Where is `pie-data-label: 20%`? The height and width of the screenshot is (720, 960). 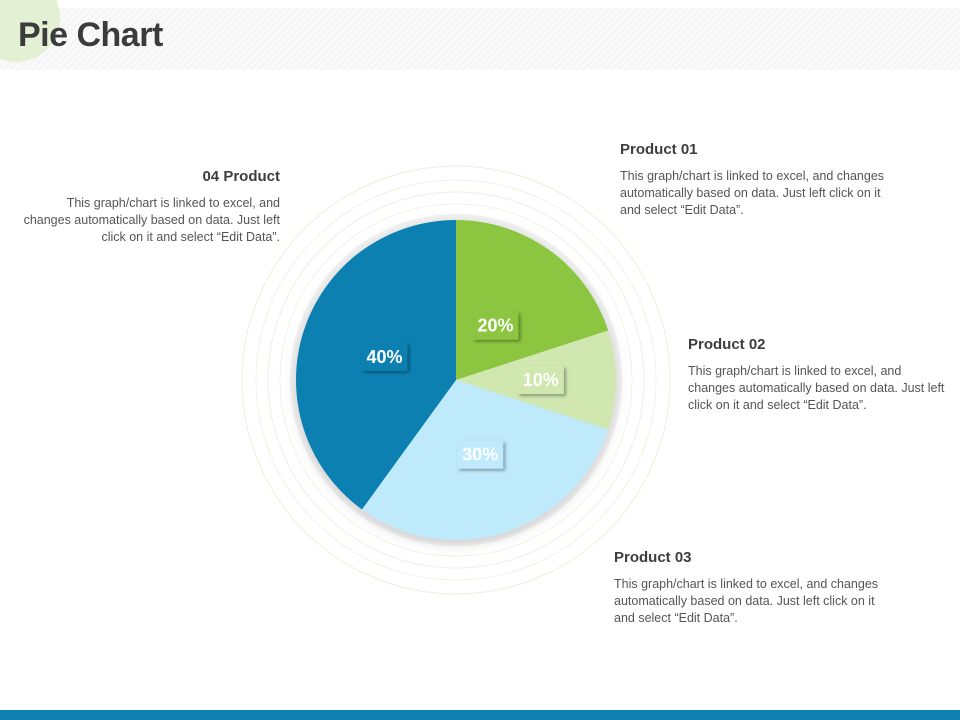 pie-data-label: 20% is located at coordinates (495, 325).